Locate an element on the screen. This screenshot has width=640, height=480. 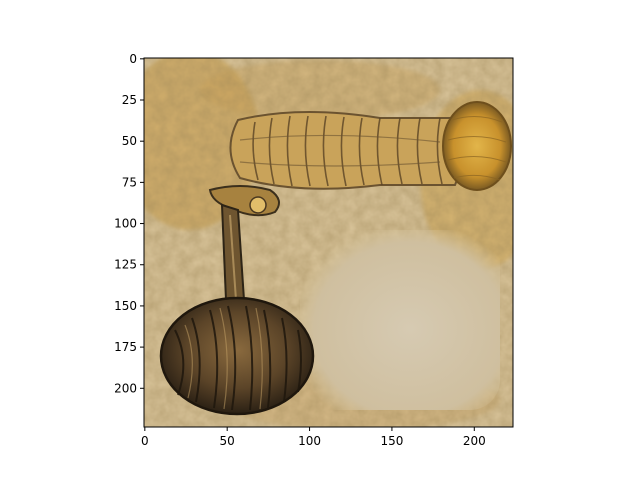
y-tick-label: 150 is located at coordinates (125, 306).